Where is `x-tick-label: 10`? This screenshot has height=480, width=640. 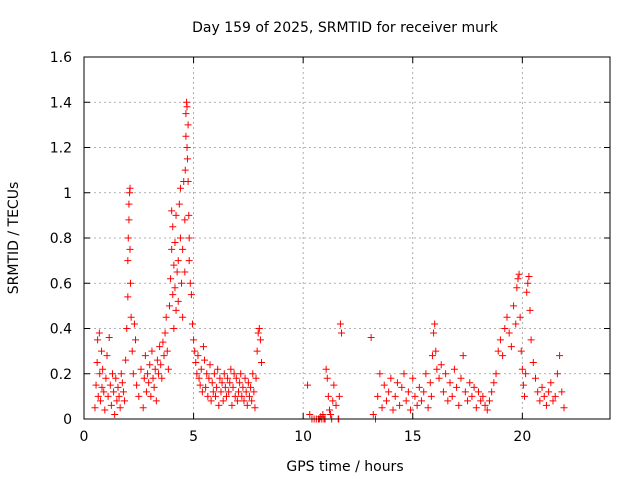
x-tick-label: 10 is located at coordinates (303, 437).